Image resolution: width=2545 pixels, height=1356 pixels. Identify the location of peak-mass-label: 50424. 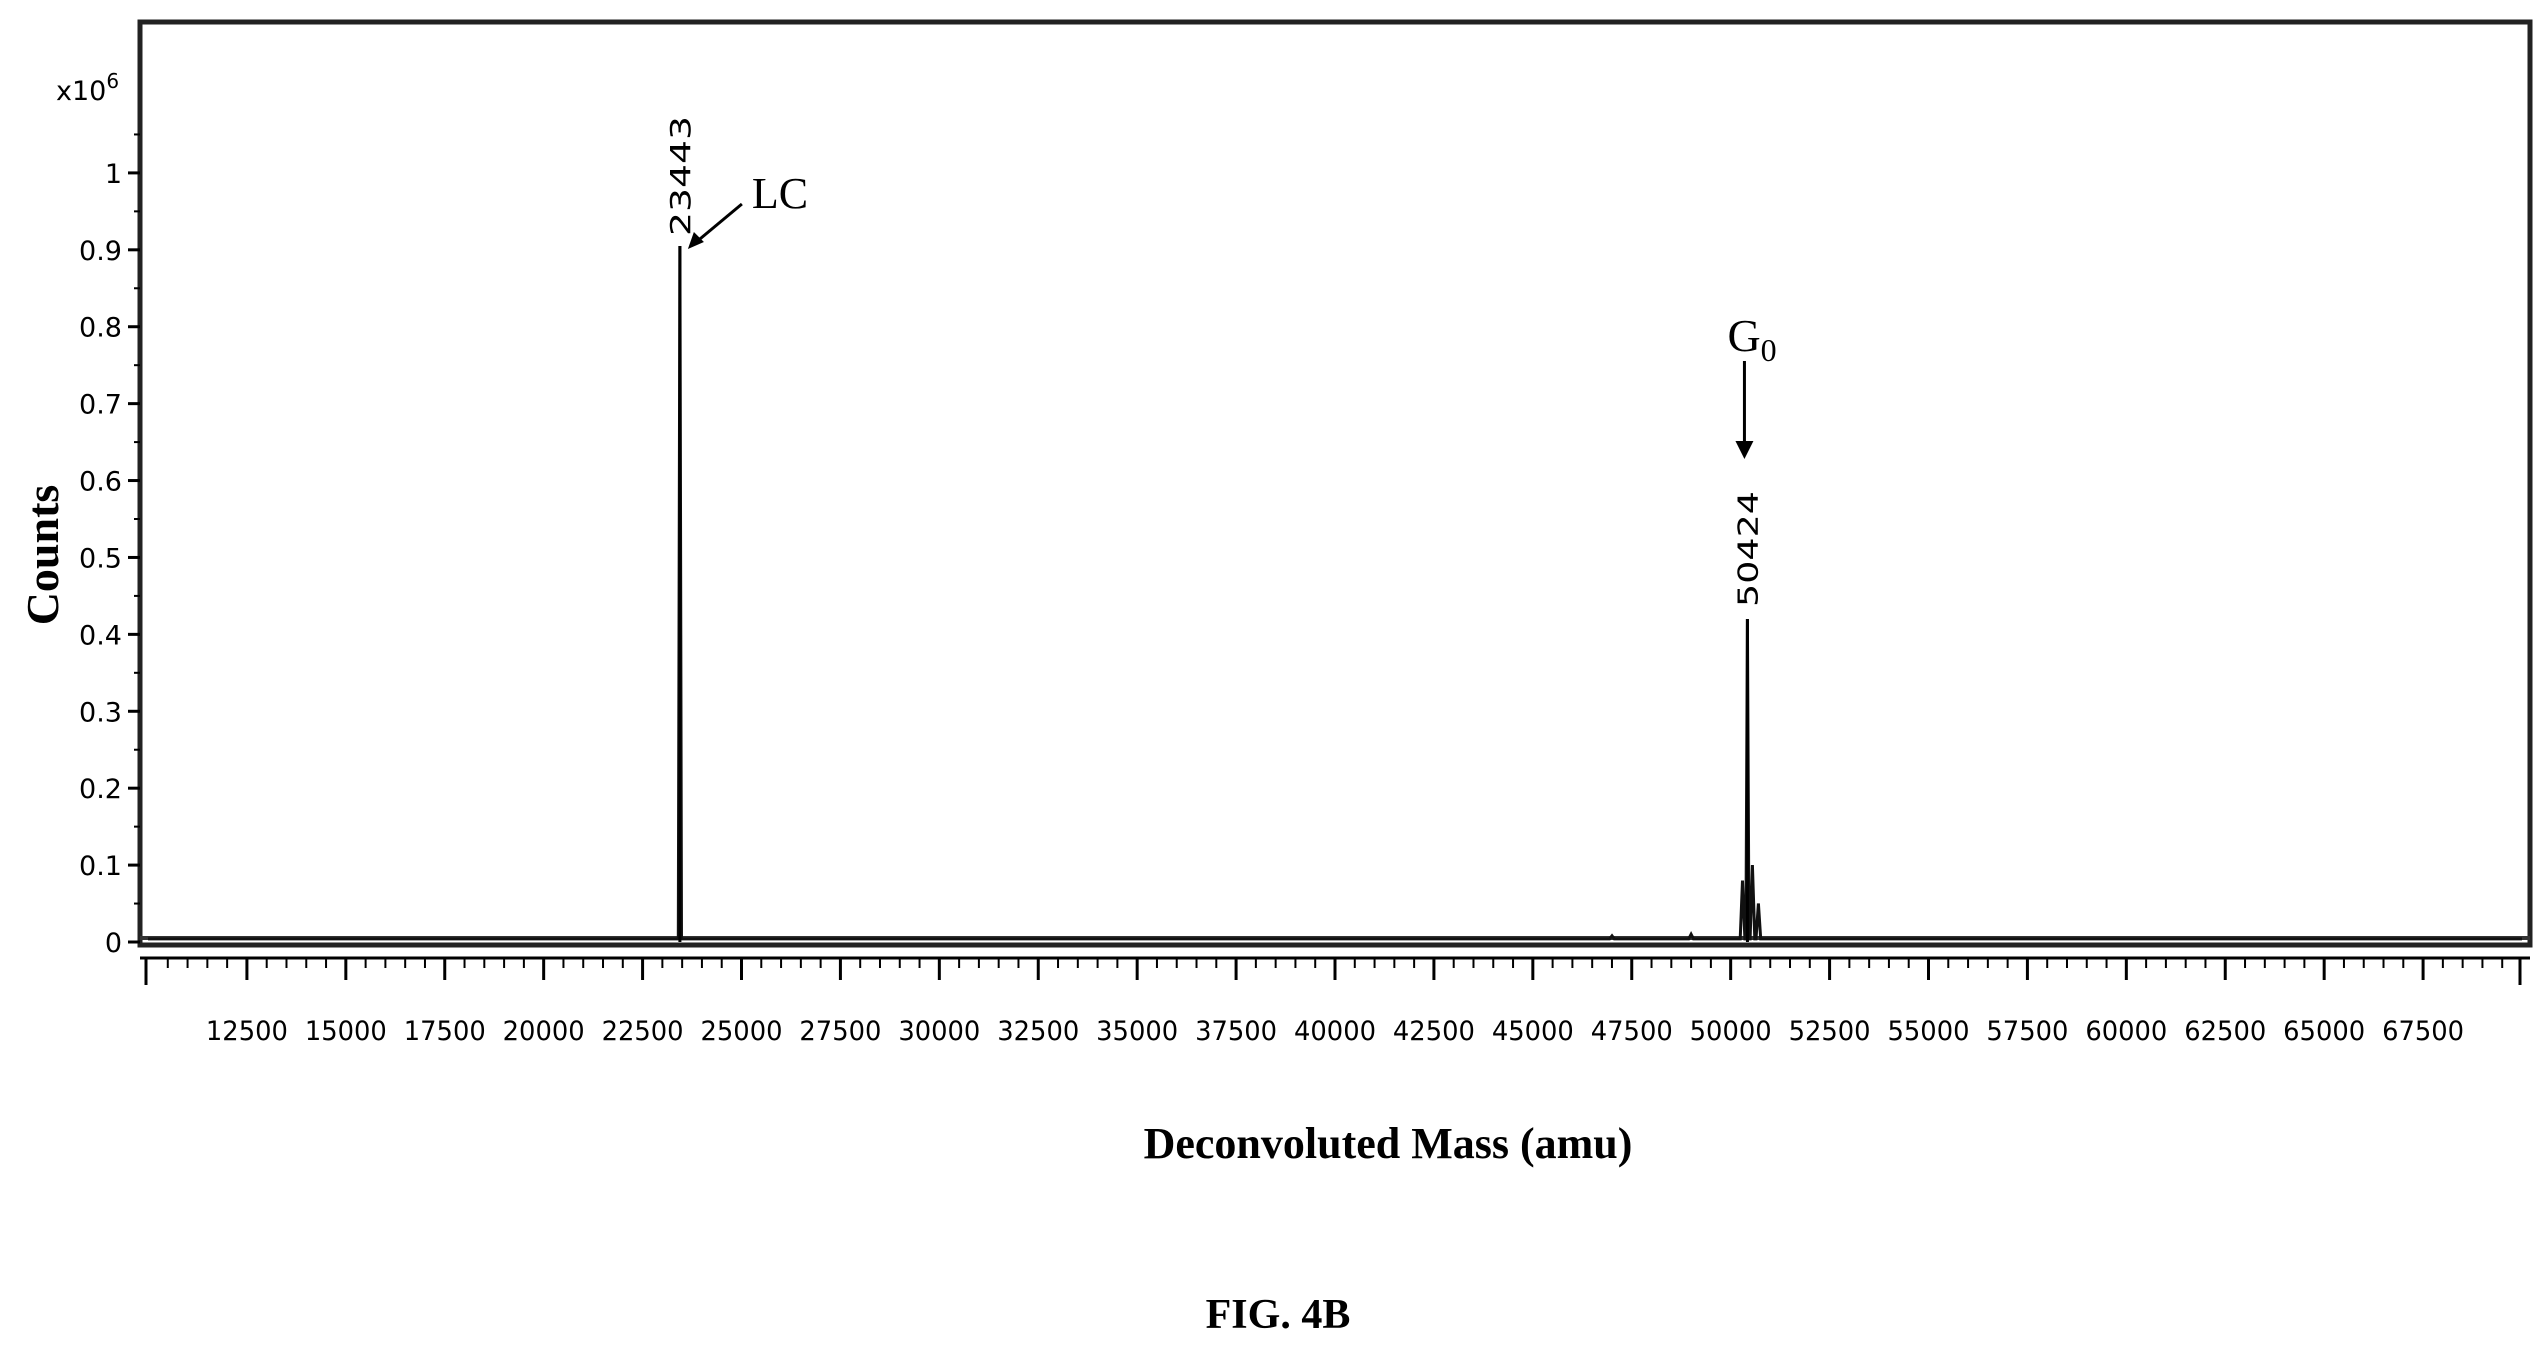
(1747, 549).